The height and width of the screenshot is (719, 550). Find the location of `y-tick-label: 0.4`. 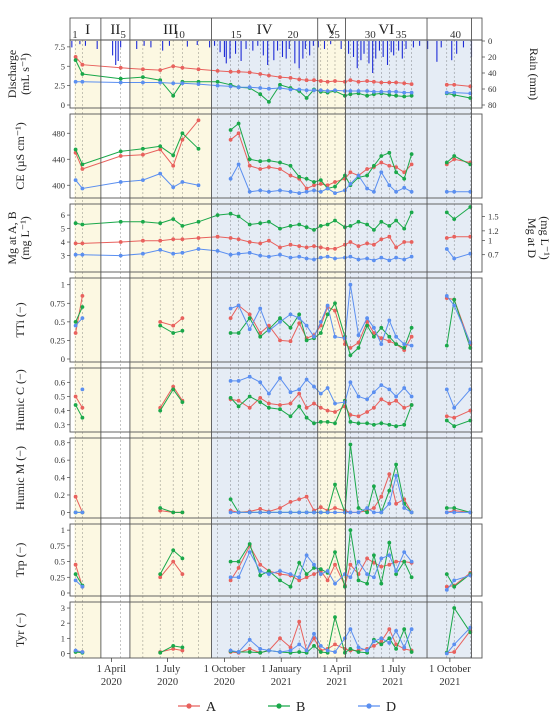

y-tick-label: 0.4 is located at coordinates (59, 478).